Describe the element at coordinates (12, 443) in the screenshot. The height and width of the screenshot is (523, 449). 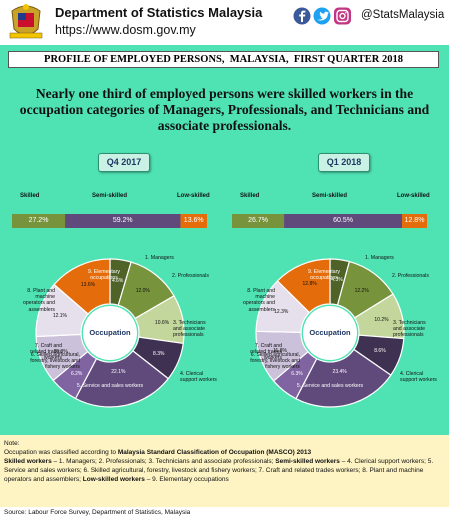
I see `note-heading: Note:` at that location.